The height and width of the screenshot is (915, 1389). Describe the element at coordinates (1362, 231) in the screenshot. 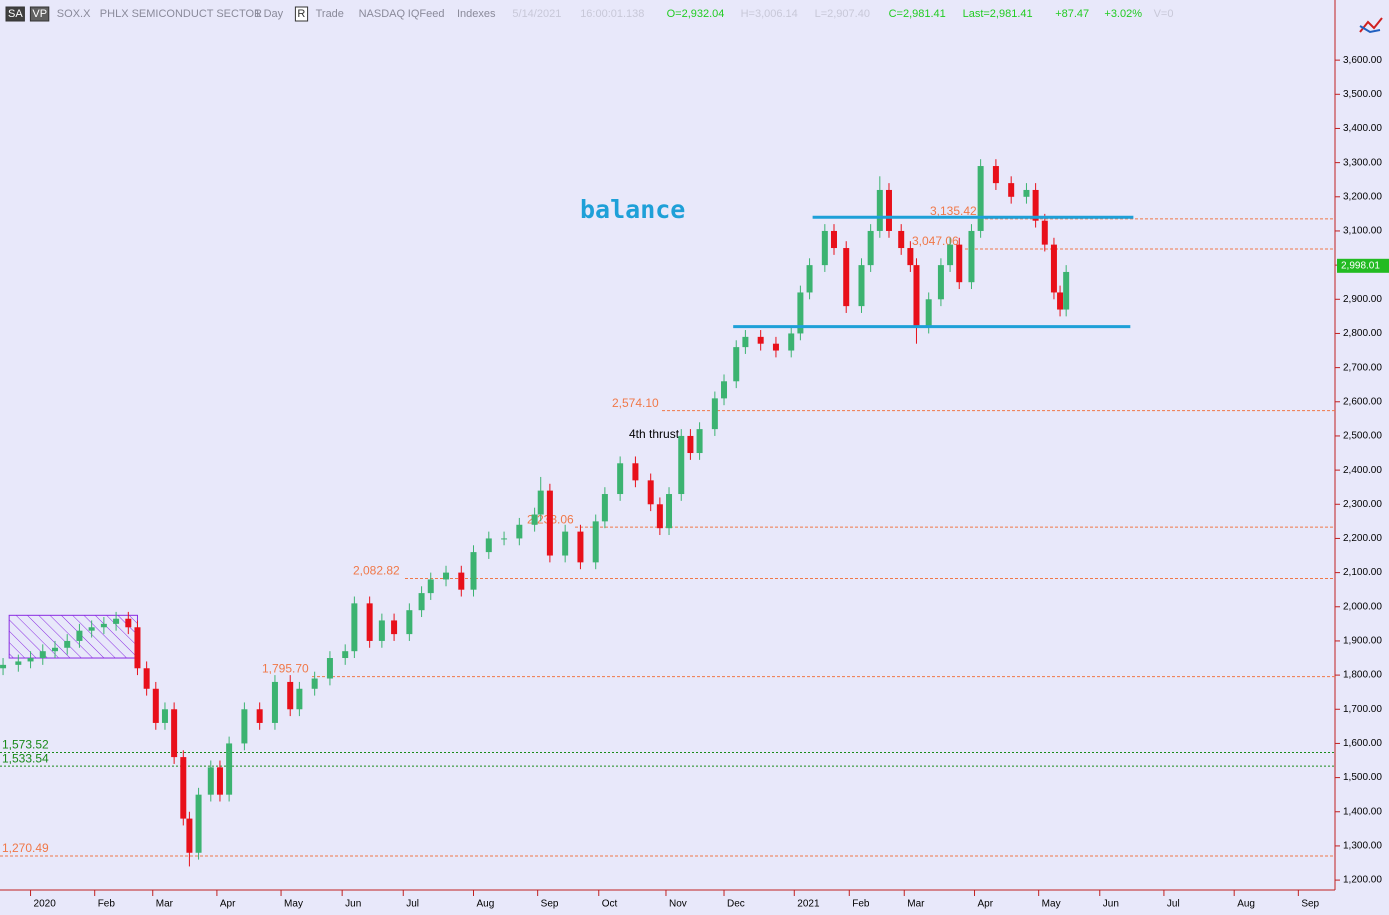

I see `y-tick-label: 3,100.00` at that location.